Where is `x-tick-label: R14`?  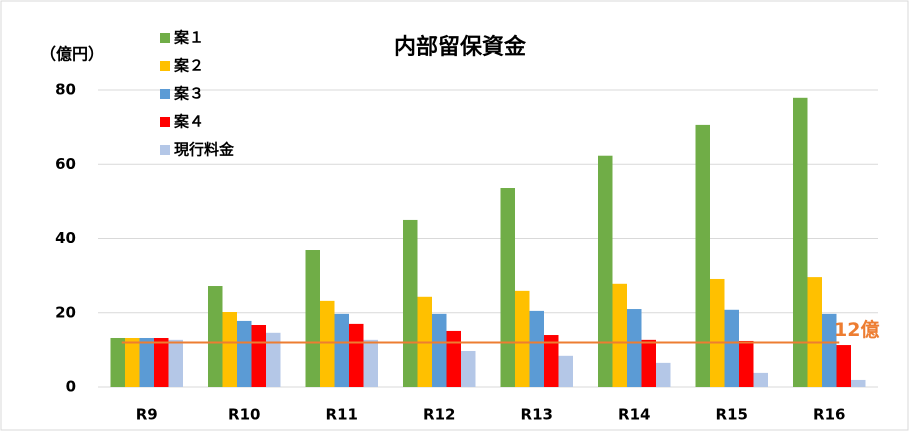
x-tick-label: R14 is located at coordinates (634, 415).